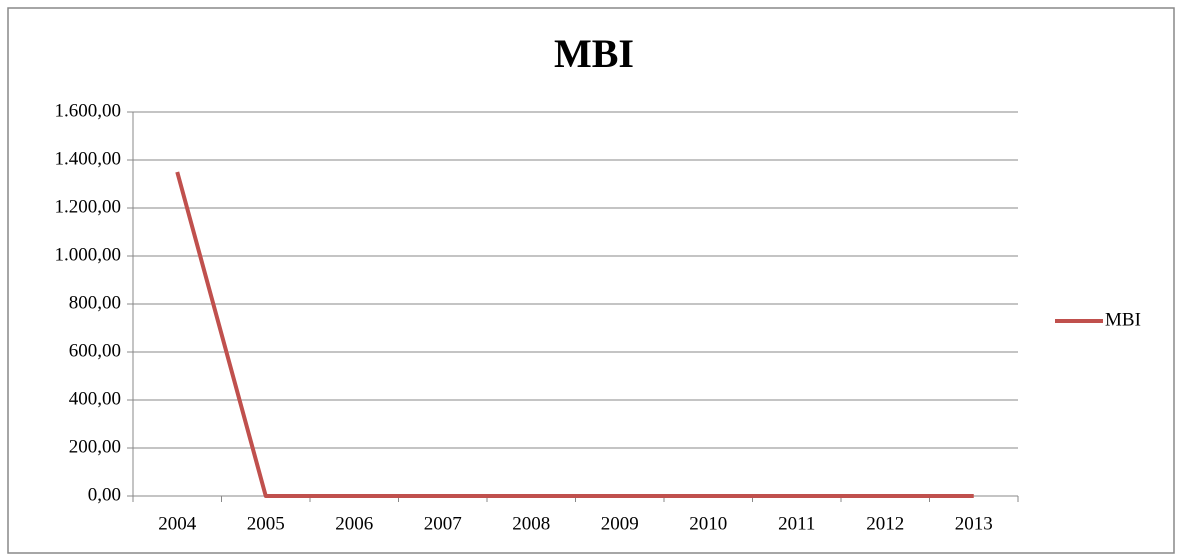 The width and height of the screenshot is (1181, 555). What do you see at coordinates (95, 302) in the screenshot?
I see `y-tick-label: 800,00` at bounding box center [95, 302].